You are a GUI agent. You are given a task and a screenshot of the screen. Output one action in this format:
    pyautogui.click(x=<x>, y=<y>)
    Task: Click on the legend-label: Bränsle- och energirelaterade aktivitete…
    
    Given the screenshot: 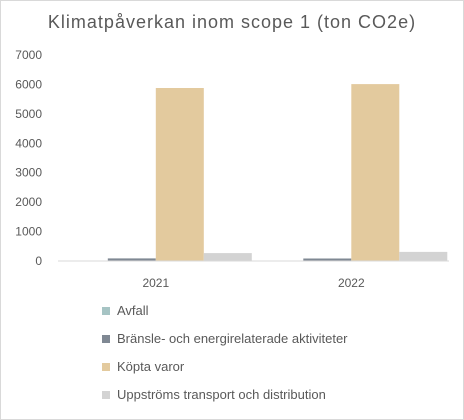 What is the action you would take?
    pyautogui.click(x=232, y=338)
    